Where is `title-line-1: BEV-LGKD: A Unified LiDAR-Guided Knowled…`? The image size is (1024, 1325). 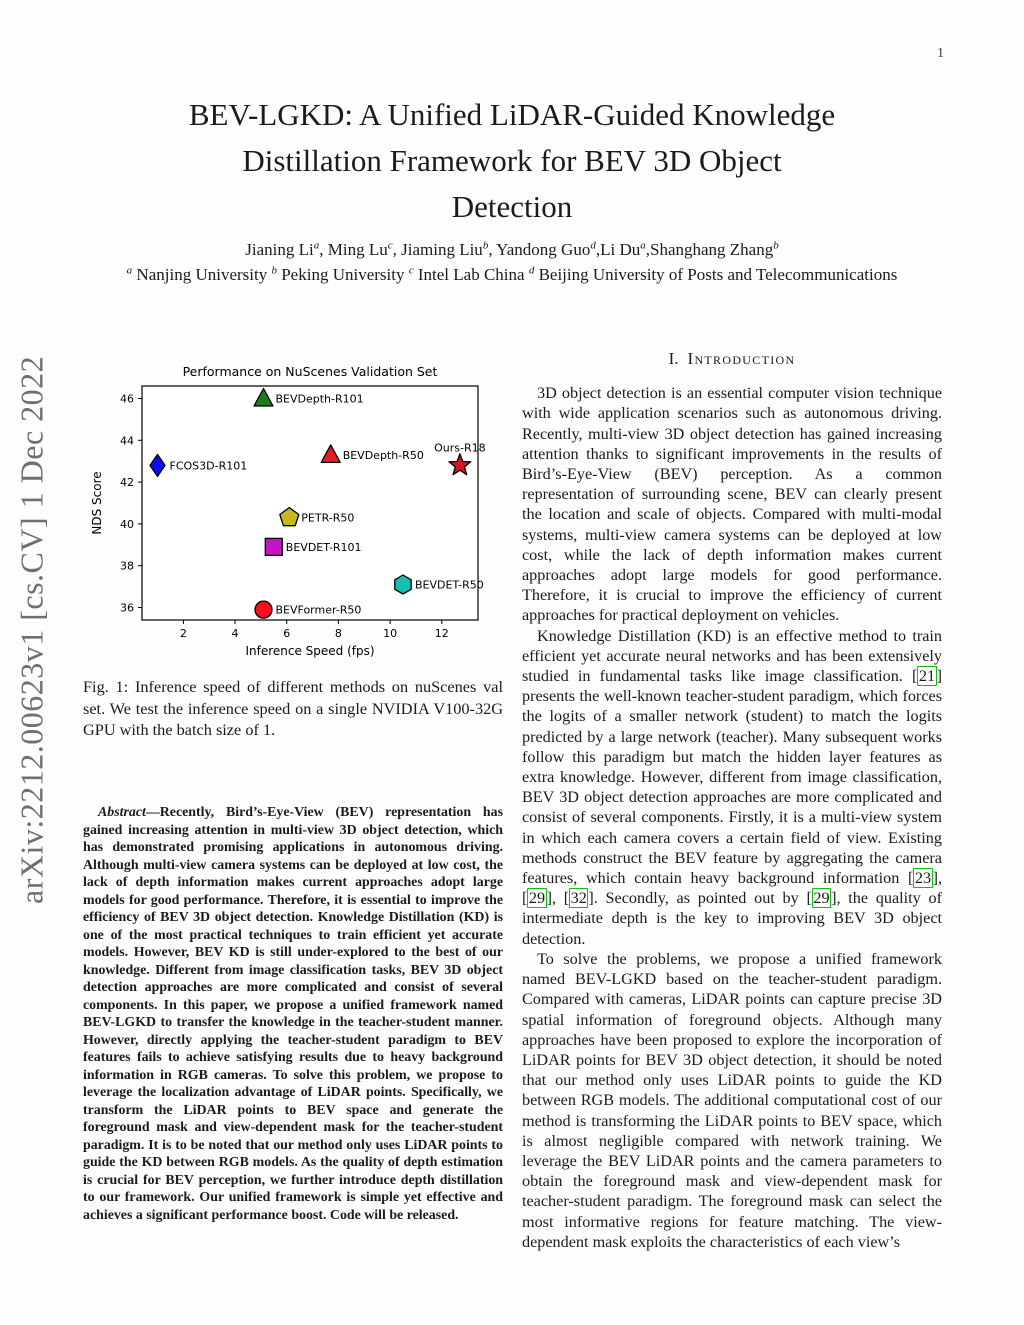 title-line-1: BEV-LGKD: A Unified LiDAR-Guided Knowled… is located at coordinates (512, 114).